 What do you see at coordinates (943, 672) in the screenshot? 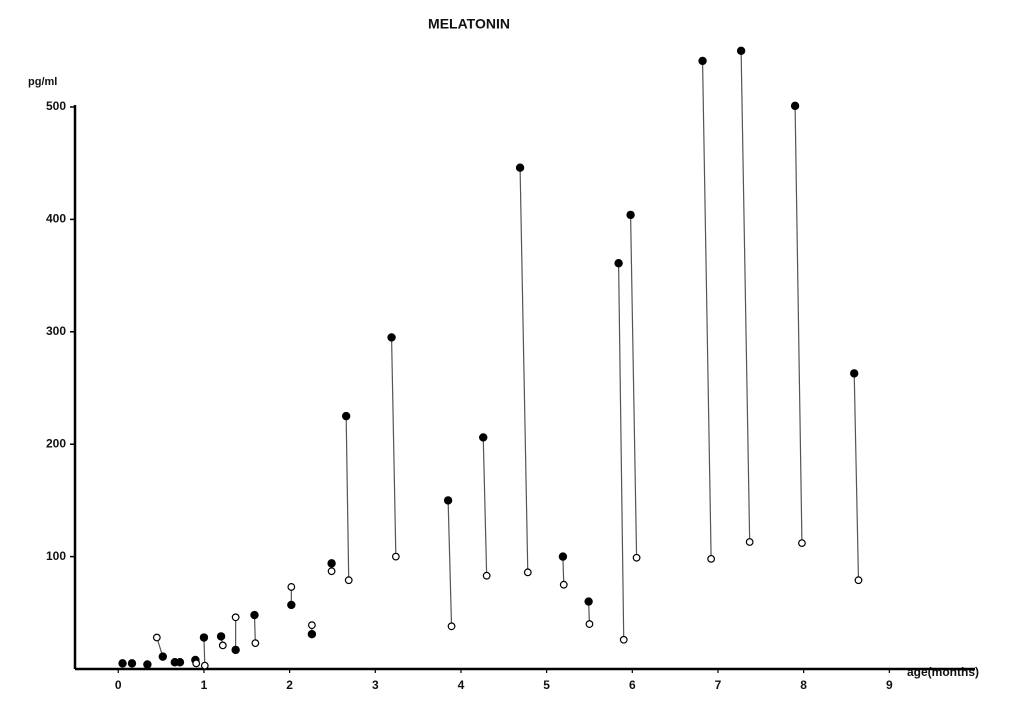
I see `x-axis-label: age(months)` at bounding box center [943, 672].